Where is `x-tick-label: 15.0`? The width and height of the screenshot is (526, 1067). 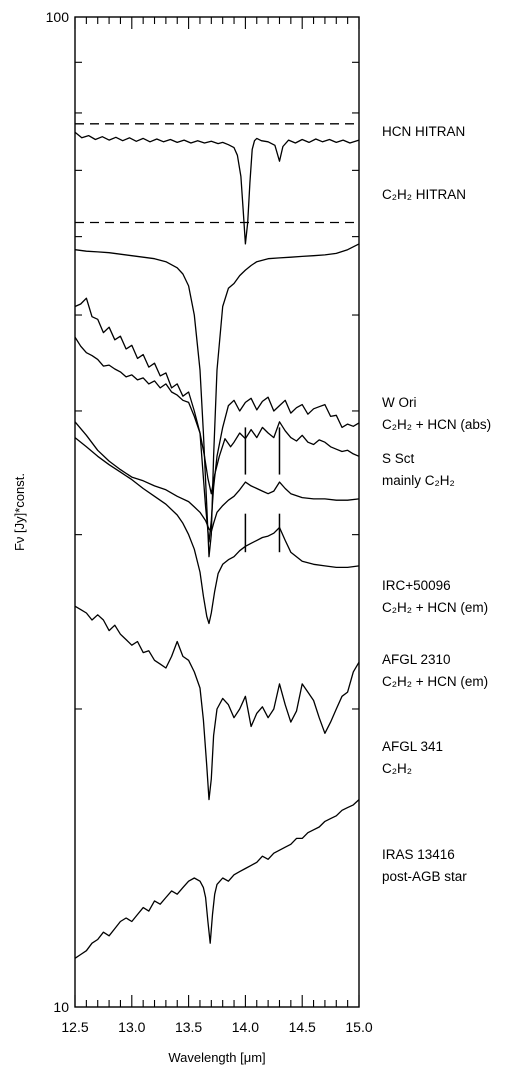 x-tick-label: 15.0 is located at coordinates (358, 1027).